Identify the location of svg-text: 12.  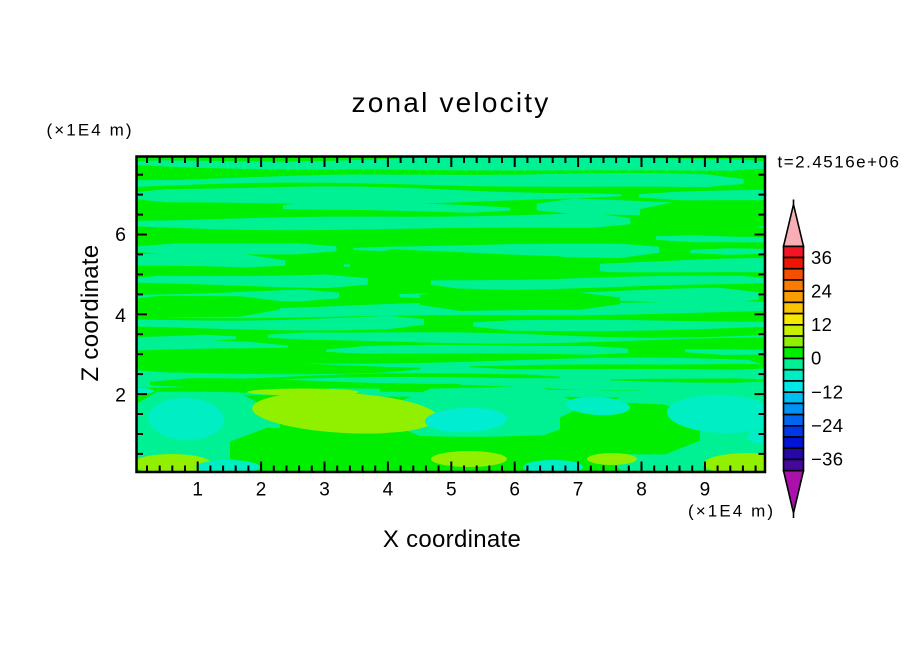
(821, 324).